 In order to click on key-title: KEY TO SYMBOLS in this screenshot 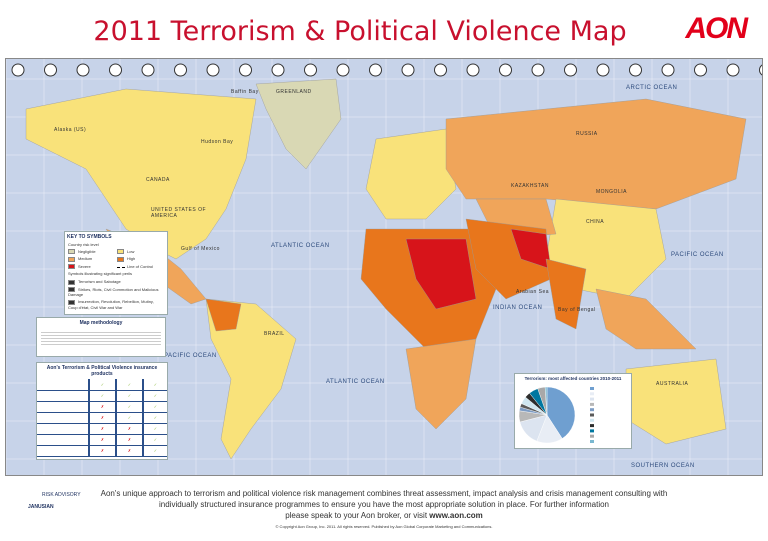, I will do `click(89, 237)`.